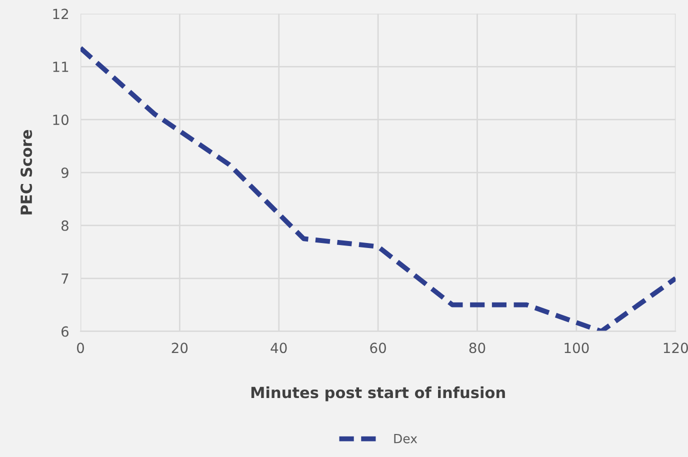 The image size is (688, 457). What do you see at coordinates (378, 394) in the screenshot?
I see `x-axis-title: Minutes post start of infusion` at bounding box center [378, 394].